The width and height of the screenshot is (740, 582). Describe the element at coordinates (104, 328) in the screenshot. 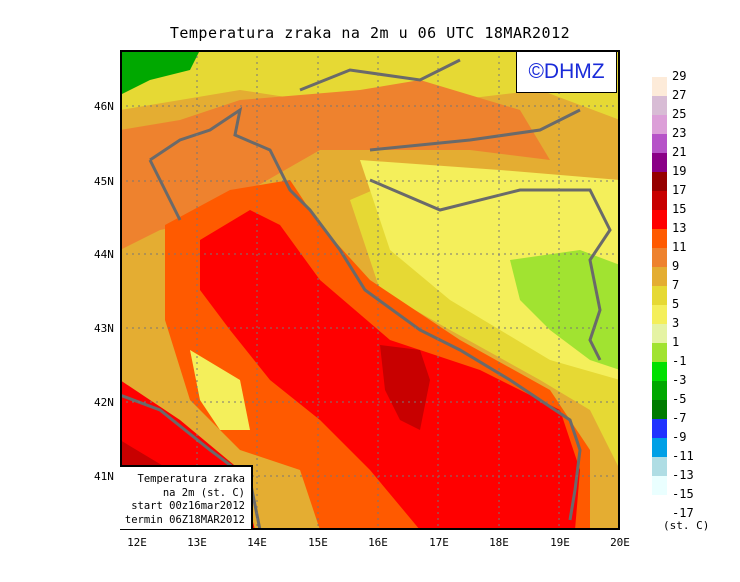

I see `lat-label: 43N` at that location.